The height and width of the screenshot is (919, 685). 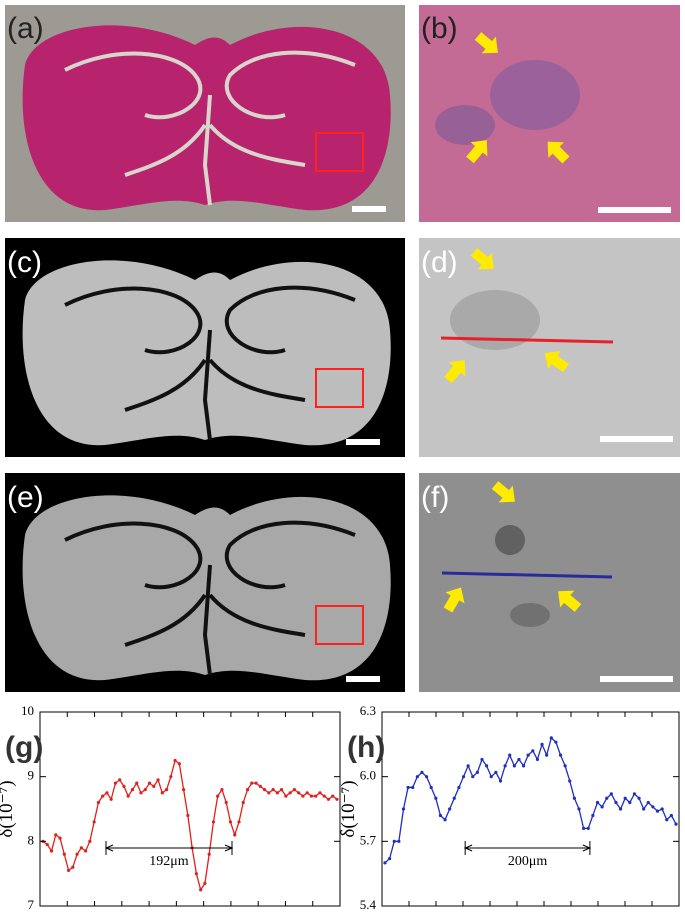 I want to click on plot-frame, so click(x=190, y=809).